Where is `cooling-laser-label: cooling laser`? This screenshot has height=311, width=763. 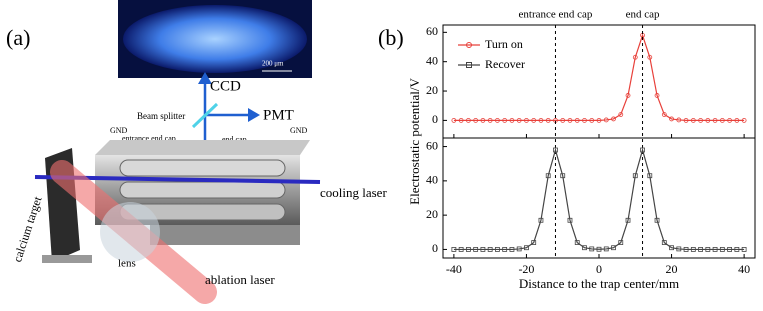
cooling-laser-label: cooling laser is located at coordinates (353, 192).